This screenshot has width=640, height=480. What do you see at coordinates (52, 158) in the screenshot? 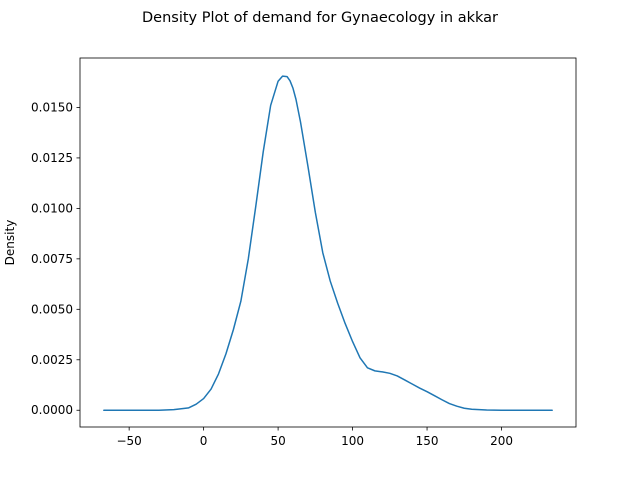
I see `y-tick-label: 0.0125` at bounding box center [52, 158].